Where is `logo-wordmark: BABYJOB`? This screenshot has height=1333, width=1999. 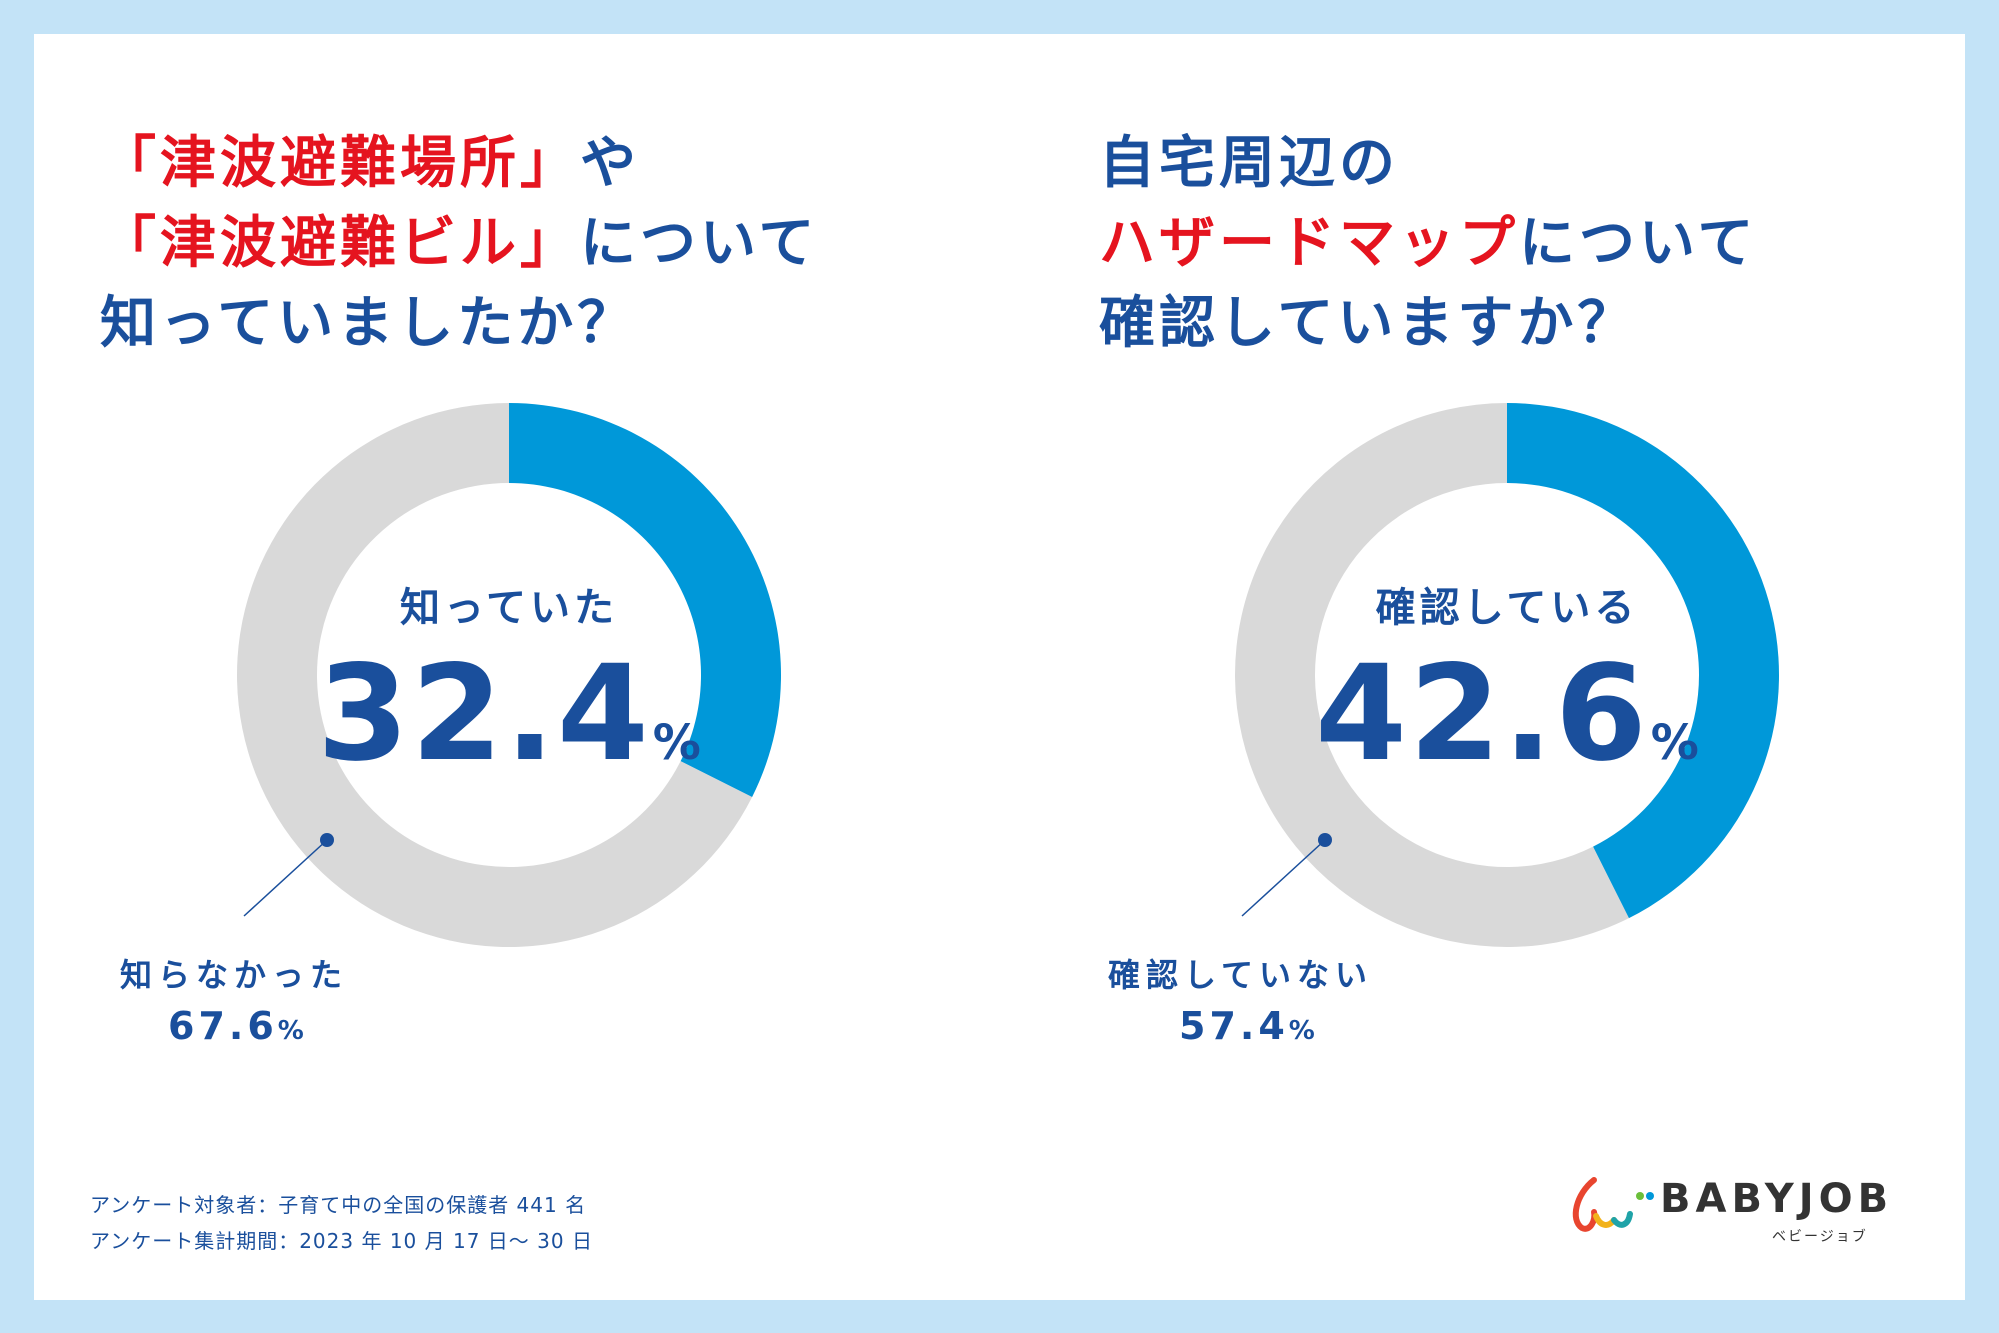
logo-wordmark: BABYJOB is located at coordinates (1777, 1199).